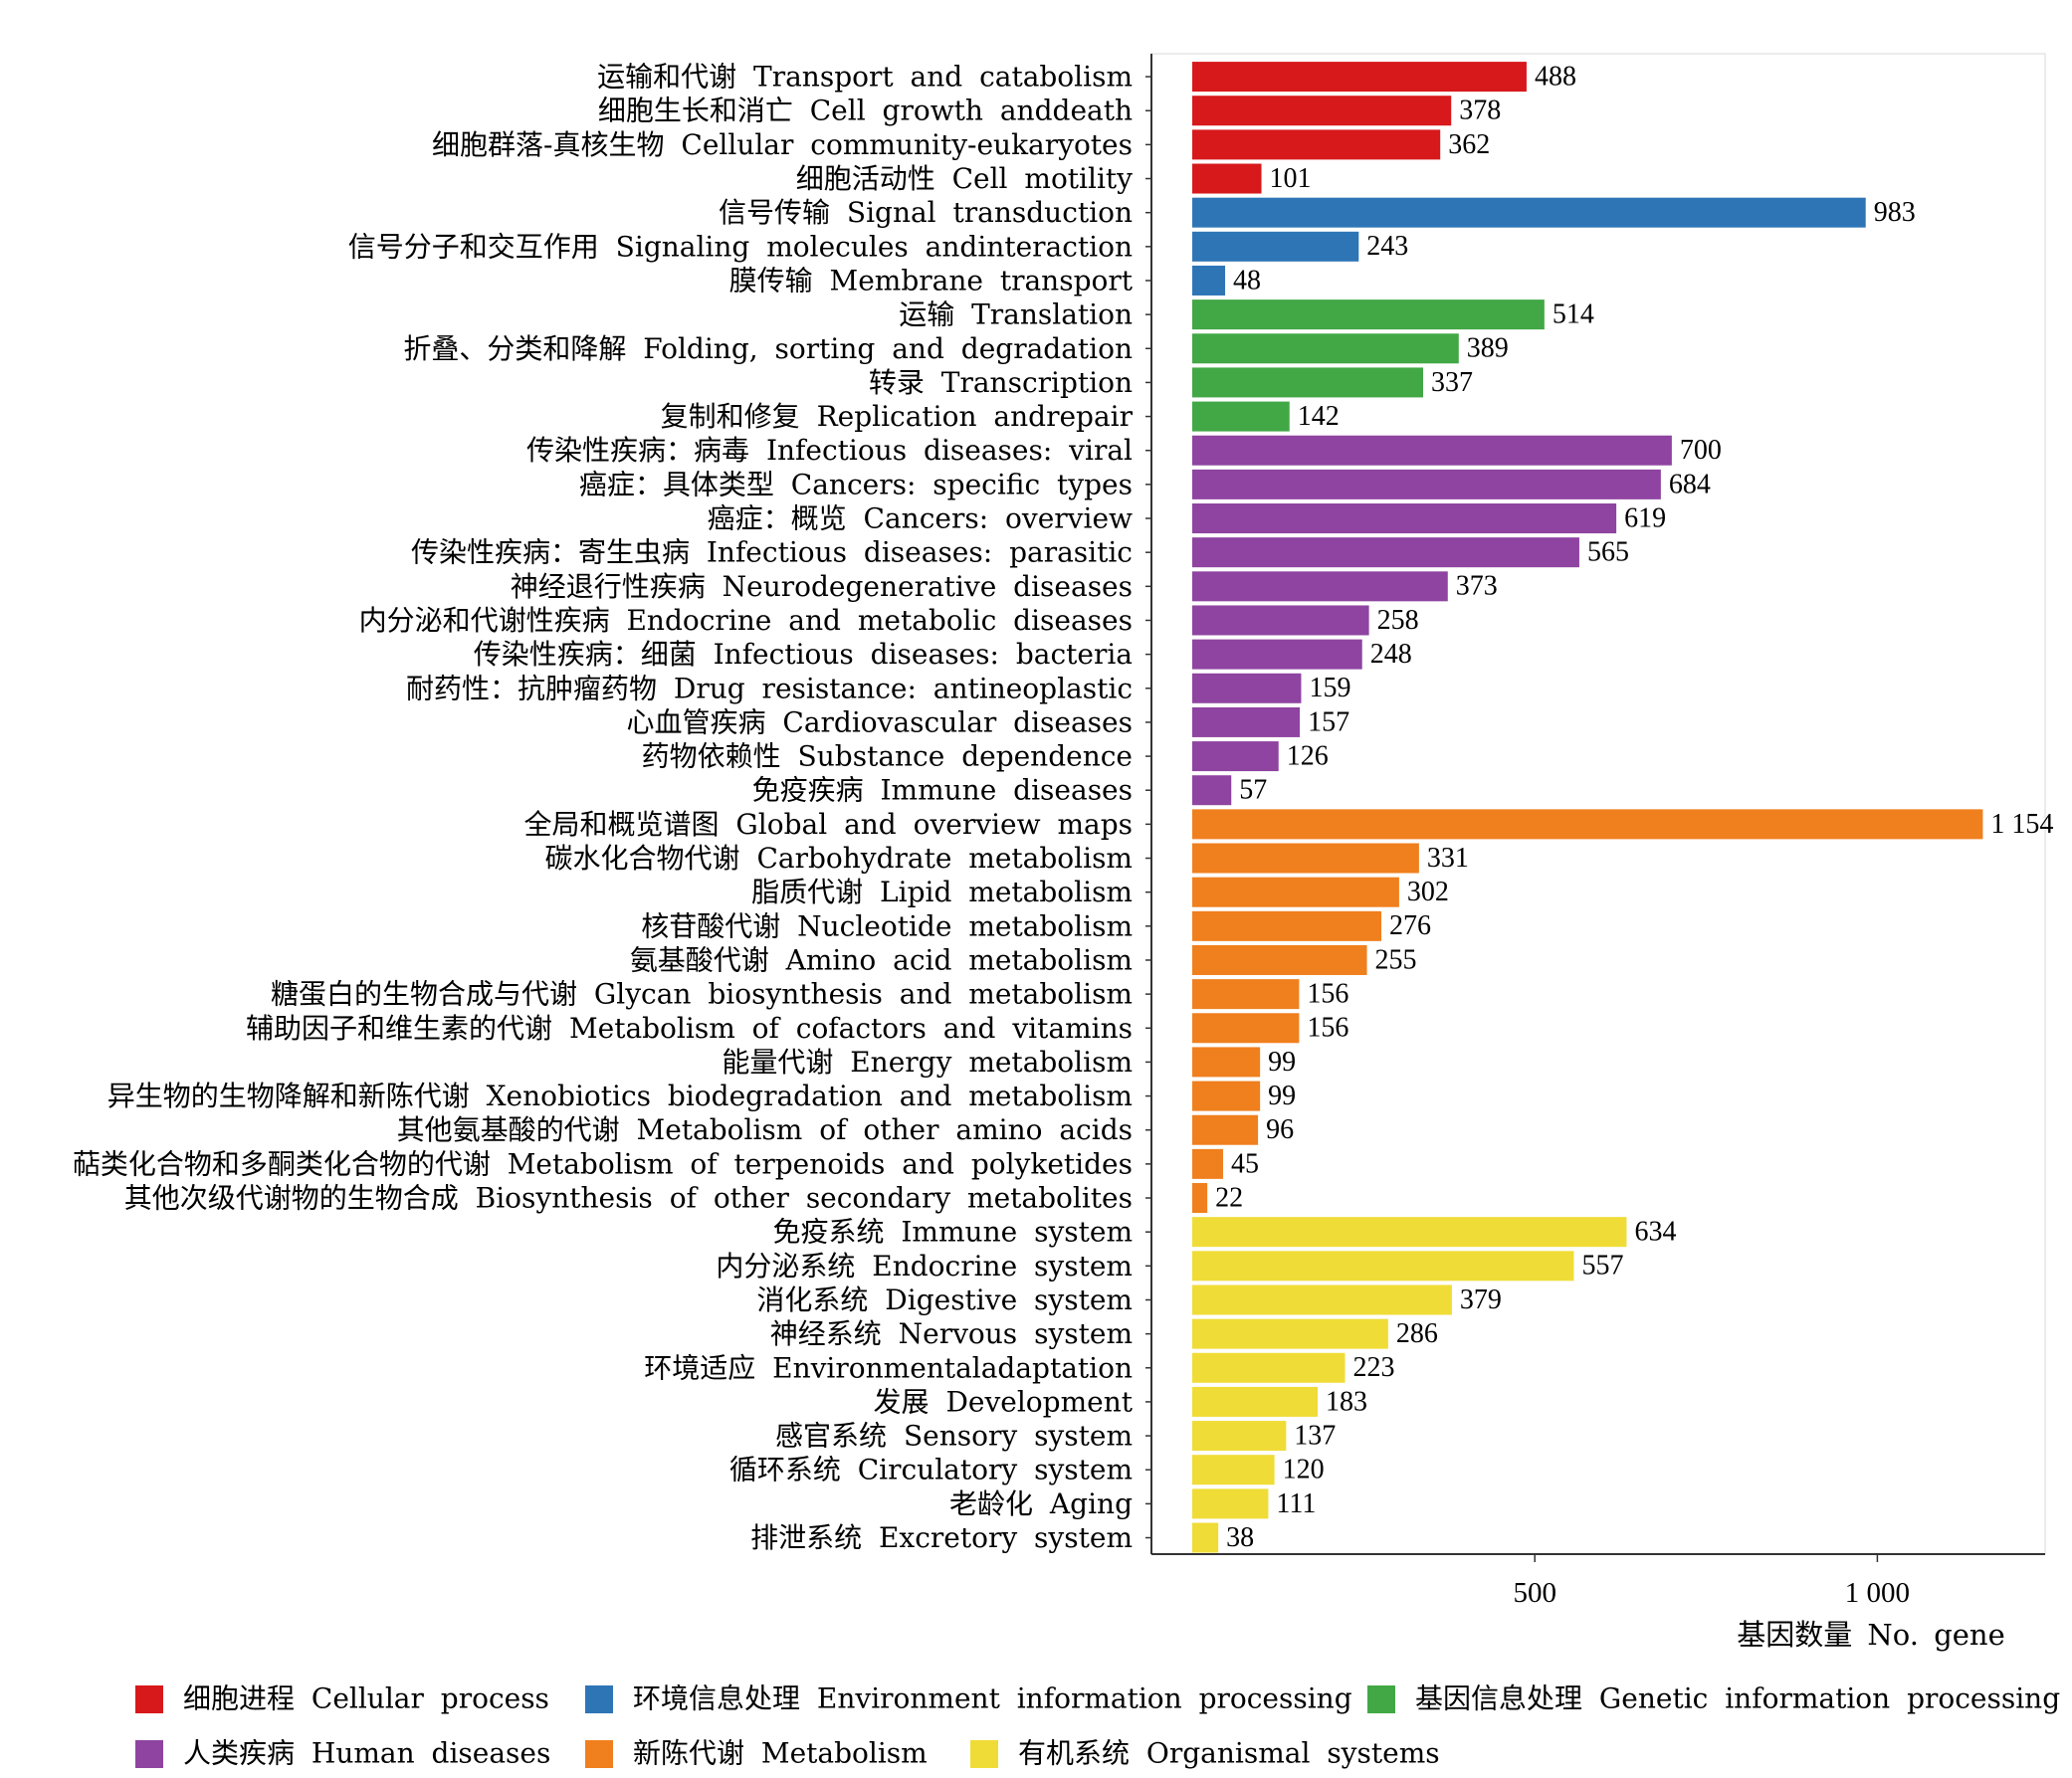 This screenshot has height=1778, width=2072. What do you see at coordinates (887, 925) in the screenshot?
I see `category-label: 核苷酸代谢 Nucleotide metabolism` at bounding box center [887, 925].